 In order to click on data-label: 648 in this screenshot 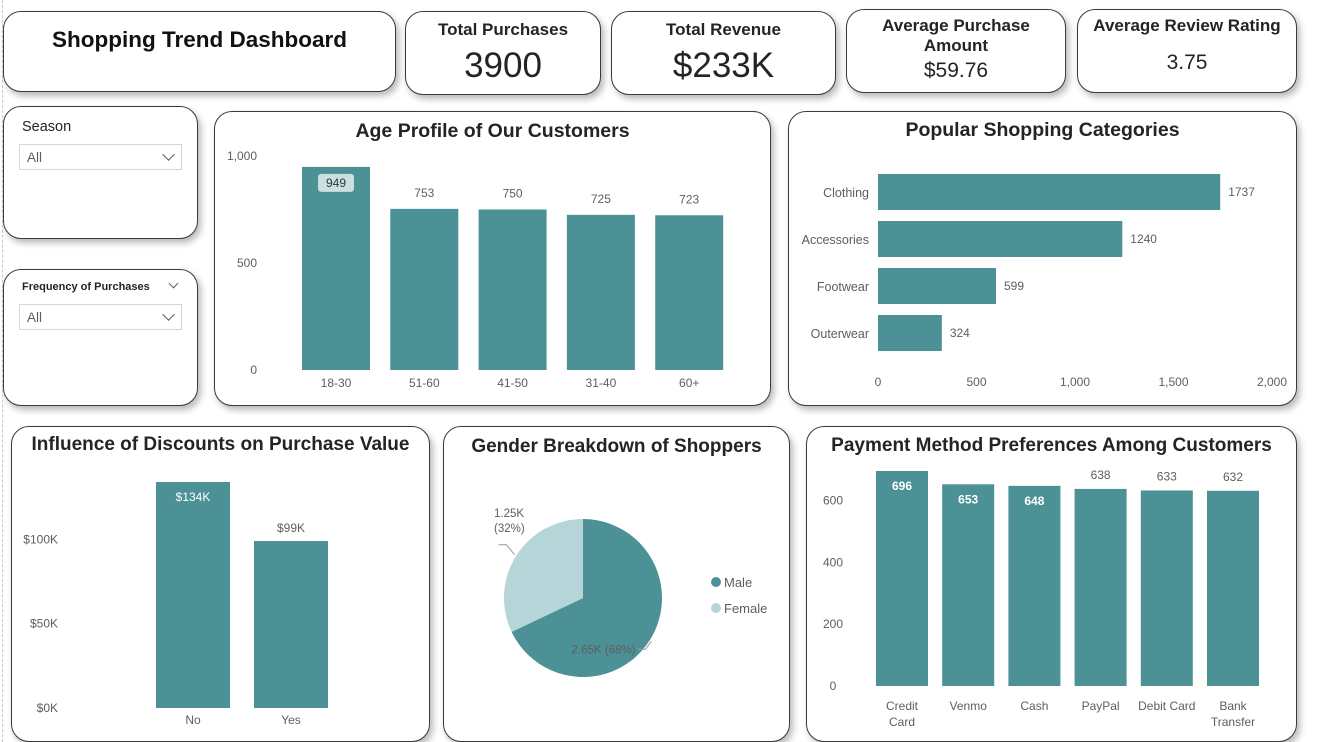, I will do `click(1034, 501)`.